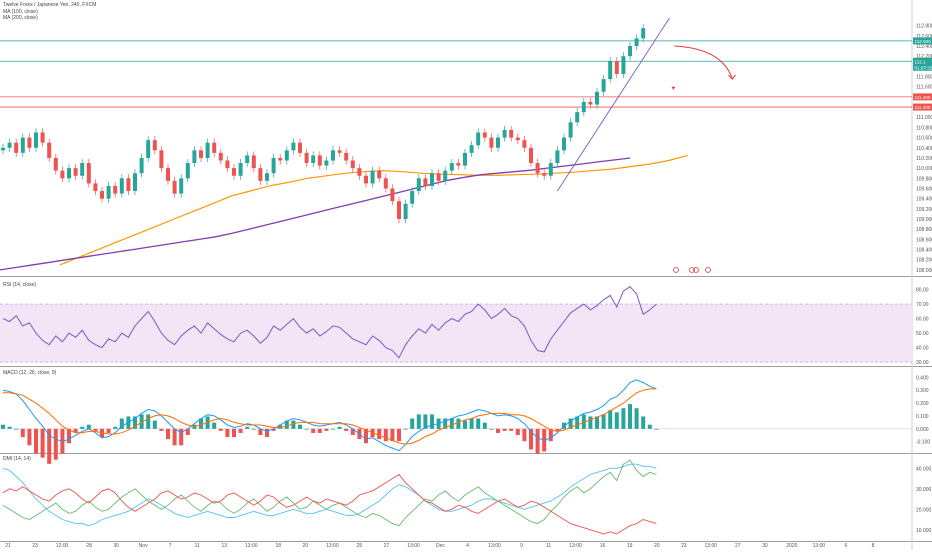 The image size is (932, 555). I want to click on time-tick-label: 13, so click(224, 546).